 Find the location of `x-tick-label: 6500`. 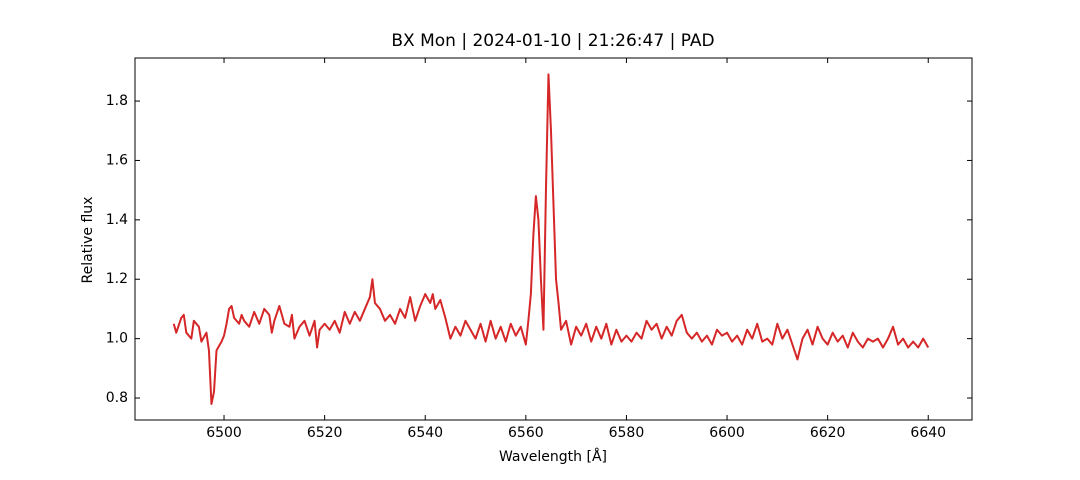

x-tick-label: 6500 is located at coordinates (224, 433).